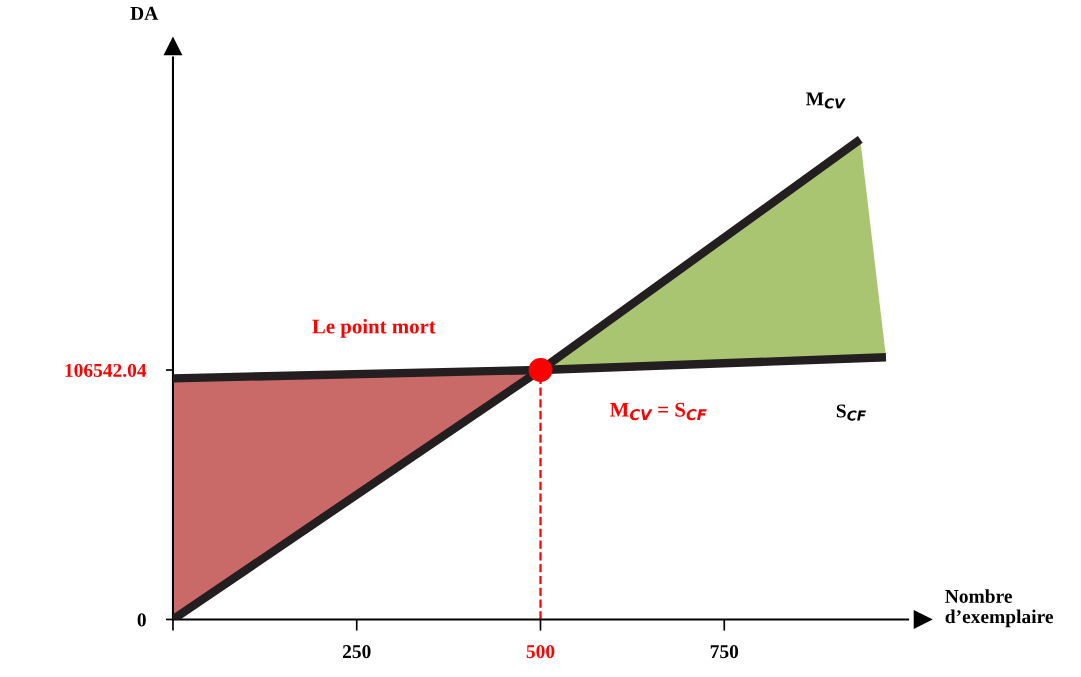 The height and width of the screenshot is (677, 1081). Describe the element at coordinates (851, 412) in the screenshot. I see `text: S$_{CF}$` at that location.